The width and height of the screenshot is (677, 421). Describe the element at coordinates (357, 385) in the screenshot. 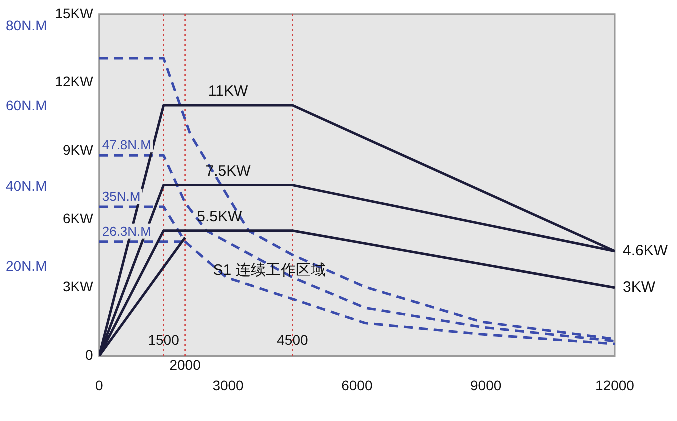

I see `x-tick-label: 6000` at that location.